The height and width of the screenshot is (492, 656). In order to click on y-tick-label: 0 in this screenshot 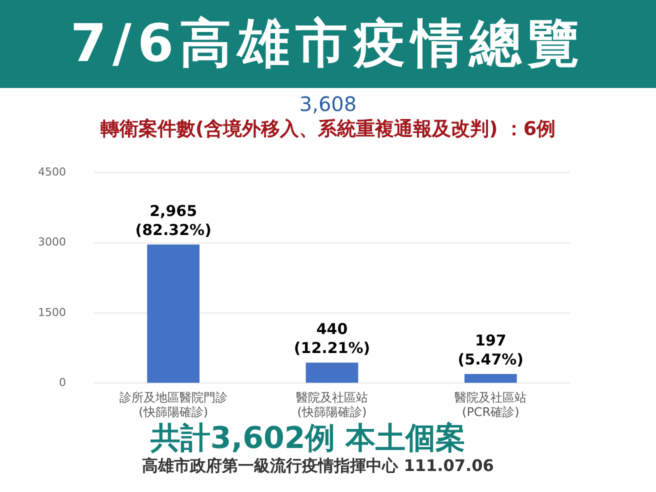, I will do `click(62, 383)`.